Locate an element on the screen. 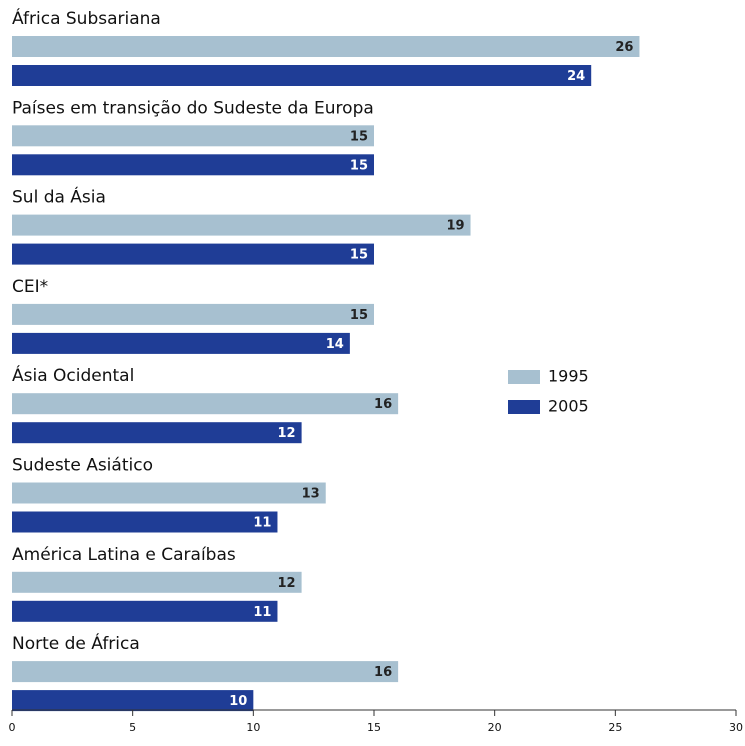  value-label: 19 is located at coordinates (455, 226).